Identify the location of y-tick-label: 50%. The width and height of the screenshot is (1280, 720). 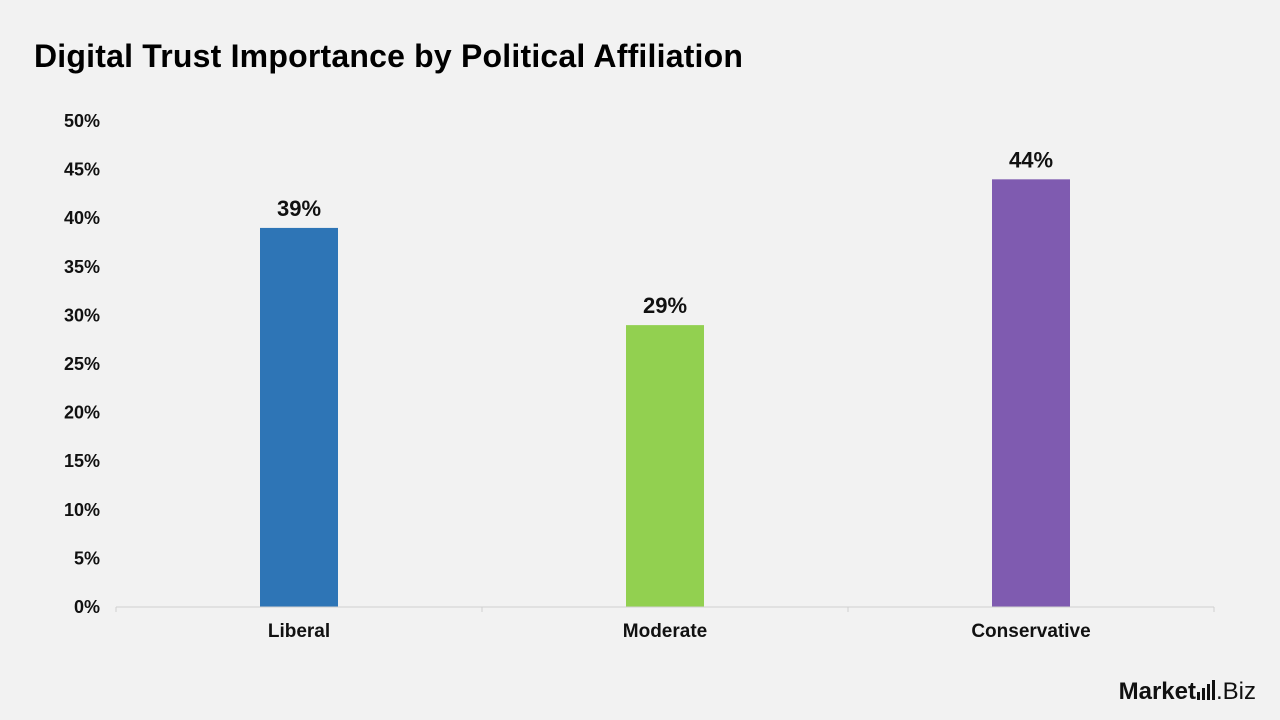
(82, 121).